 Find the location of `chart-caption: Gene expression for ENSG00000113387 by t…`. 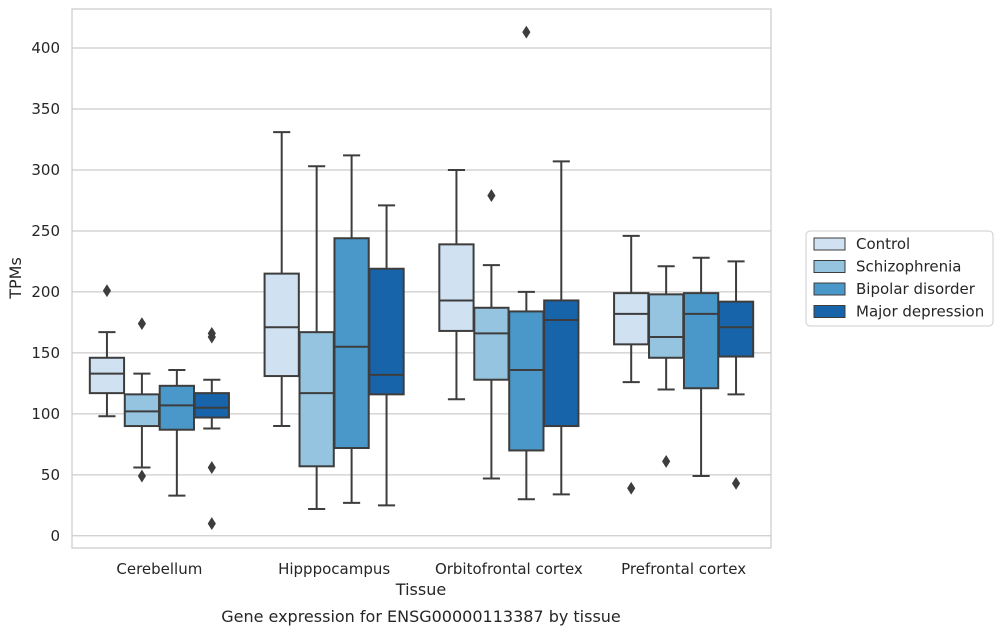

chart-caption: Gene expression for ENSG00000113387 by t… is located at coordinates (421, 616).